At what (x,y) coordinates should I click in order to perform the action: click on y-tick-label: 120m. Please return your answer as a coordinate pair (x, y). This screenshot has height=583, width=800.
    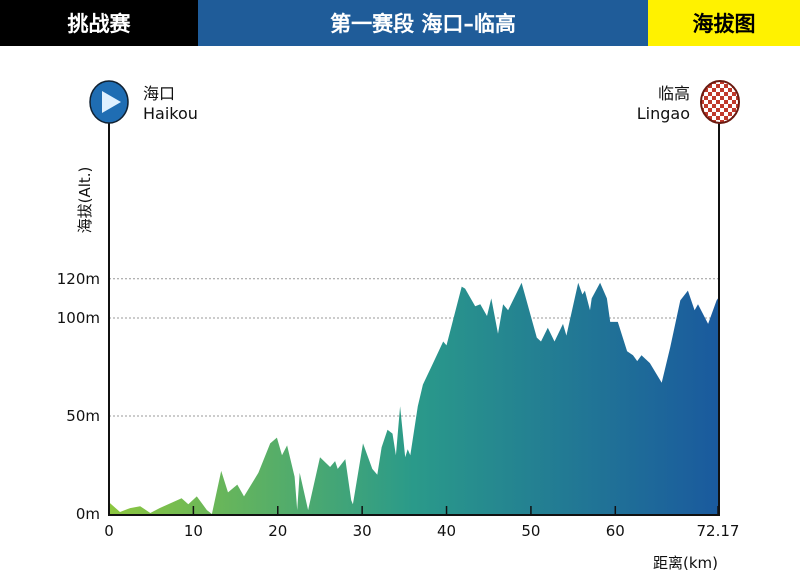
    Looking at the image, I should click on (78, 279).